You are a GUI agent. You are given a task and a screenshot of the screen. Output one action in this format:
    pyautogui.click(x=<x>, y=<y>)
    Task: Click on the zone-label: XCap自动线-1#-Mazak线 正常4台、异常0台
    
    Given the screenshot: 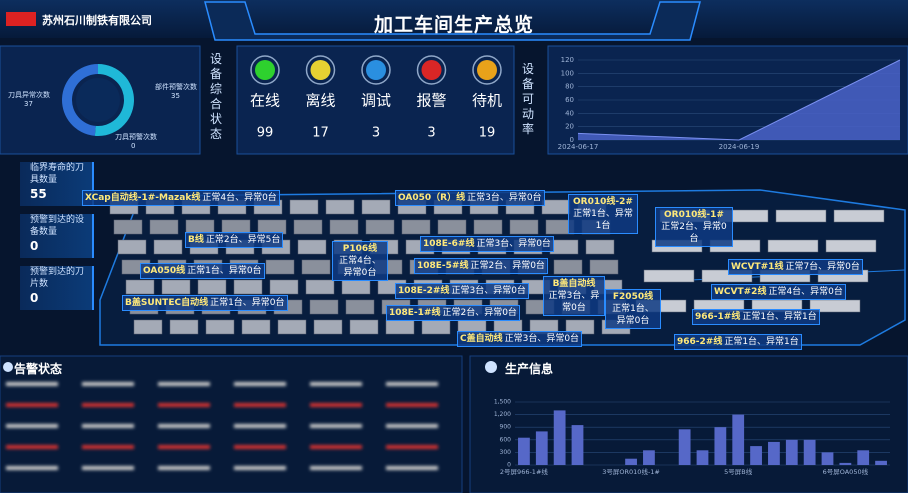 What is the action you would take?
    pyautogui.click(x=181, y=198)
    